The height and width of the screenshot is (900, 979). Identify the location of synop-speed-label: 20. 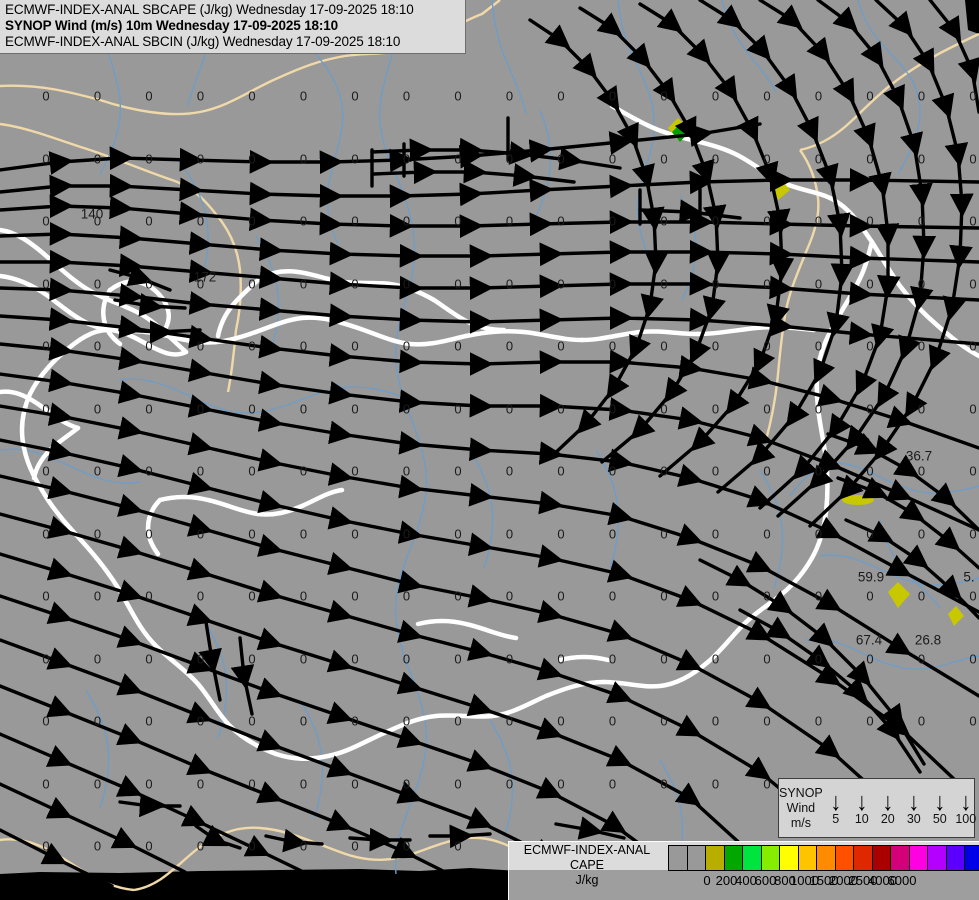
(887, 819).